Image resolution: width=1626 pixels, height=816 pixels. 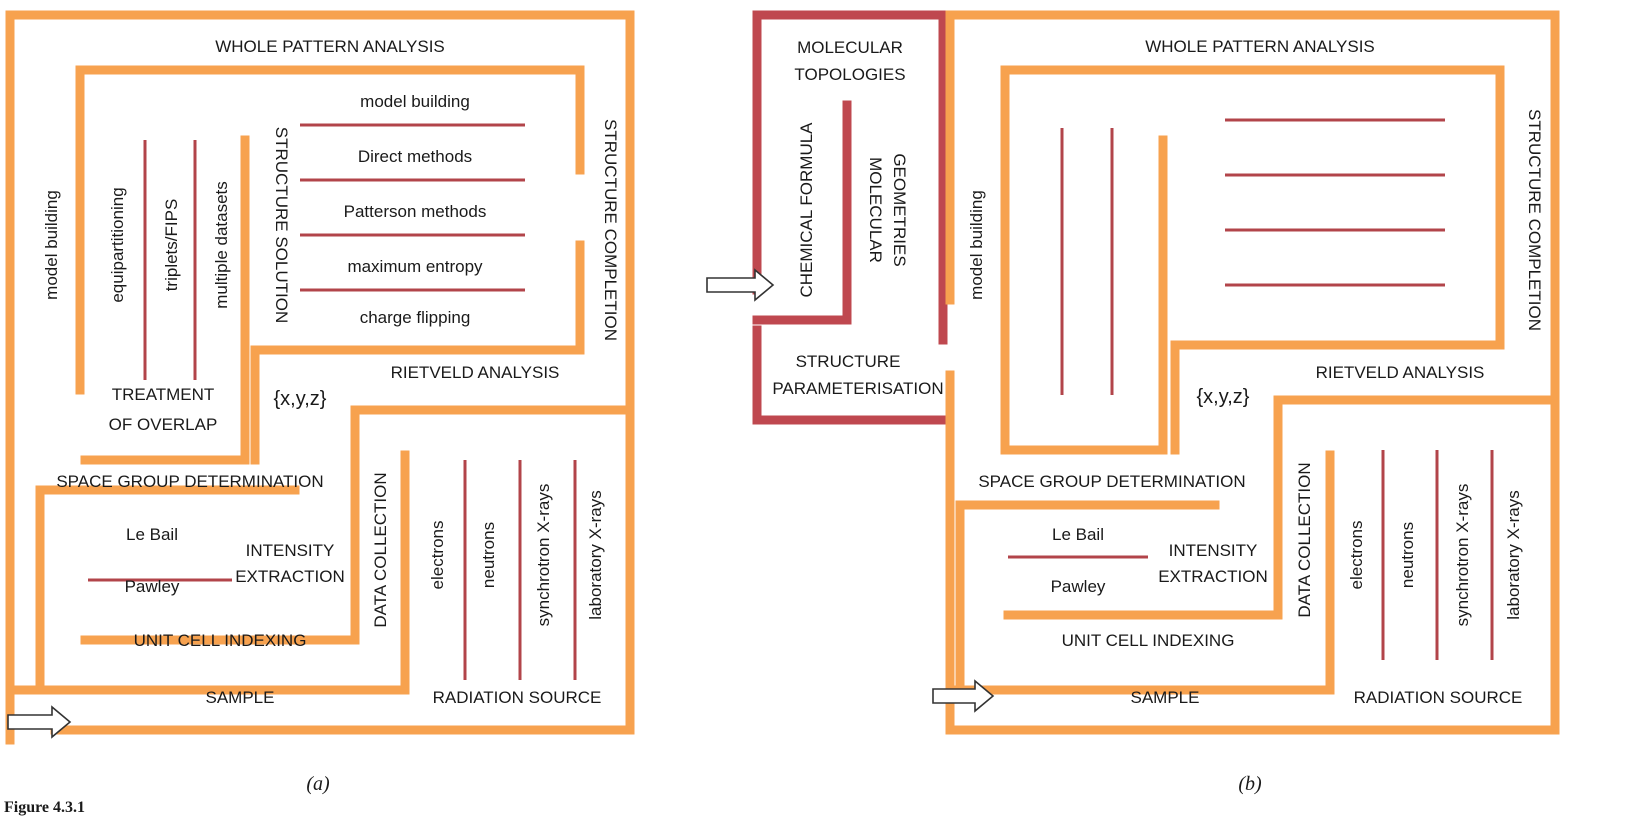 I want to click on space-group-label-a: SPACE GROUP DETERMINATION, so click(x=189, y=481).